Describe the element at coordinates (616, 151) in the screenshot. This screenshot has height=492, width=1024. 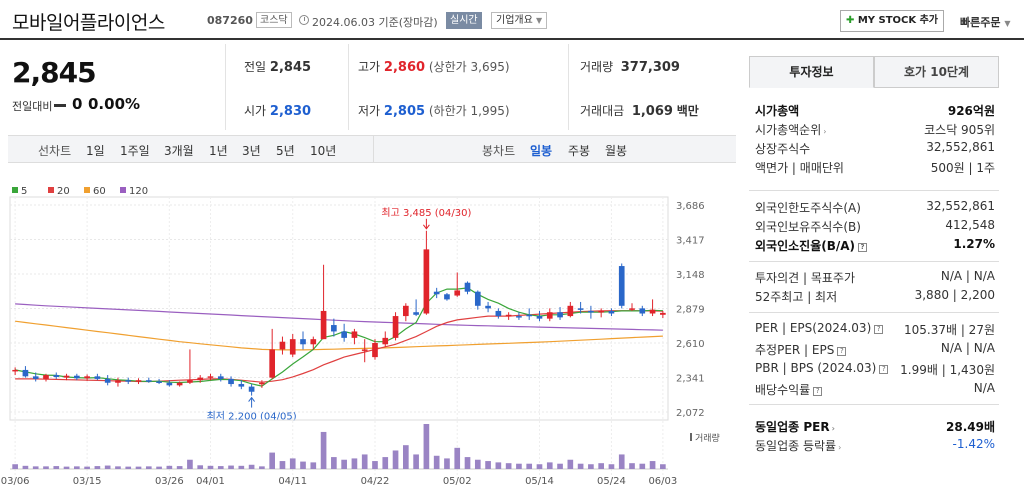
I see `tab-monthly: 월봉` at that location.